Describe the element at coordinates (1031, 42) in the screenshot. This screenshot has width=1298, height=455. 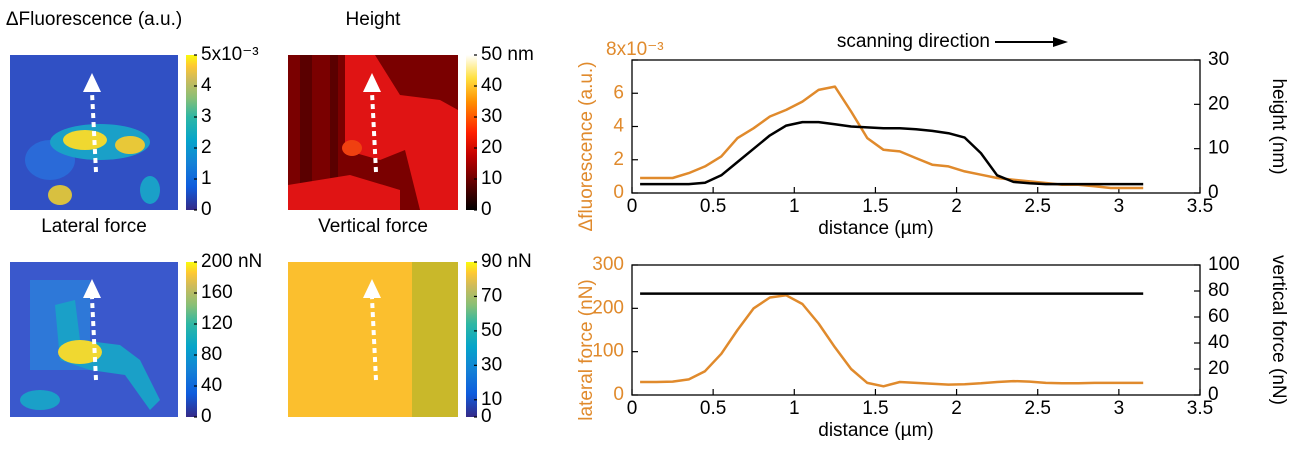
I see `scan-direction-arrow` at that location.